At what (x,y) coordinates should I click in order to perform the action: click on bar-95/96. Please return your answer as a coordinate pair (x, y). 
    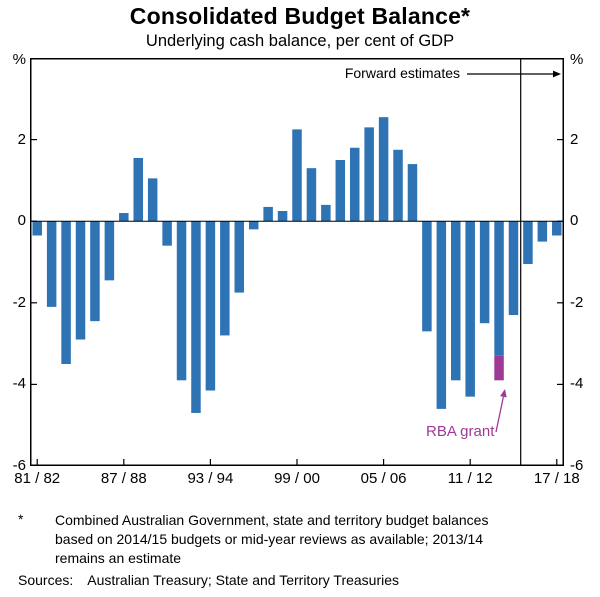
    Looking at the image, I should click on (239, 257).